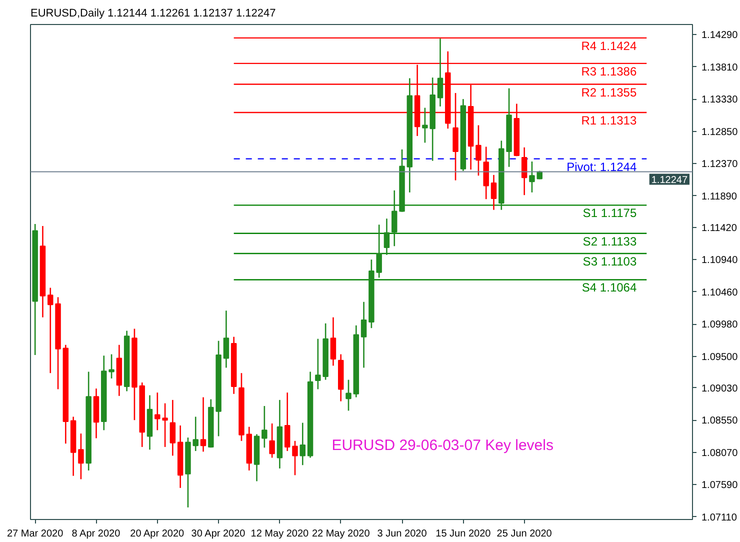  Describe the element at coordinates (35, 534) in the screenshot. I see `x-tick-label: 27 Mar 2020` at that location.